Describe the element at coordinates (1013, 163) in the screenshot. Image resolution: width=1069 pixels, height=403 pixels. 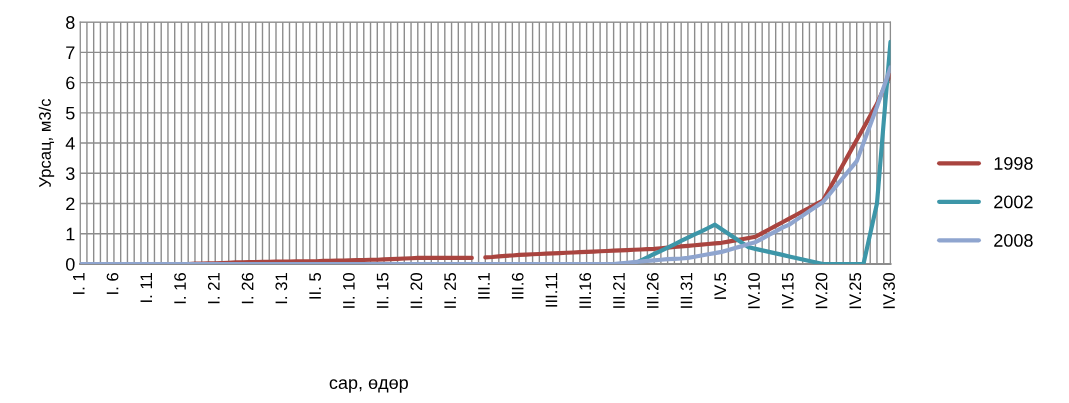
I see `legend-label: 1998` at that location.